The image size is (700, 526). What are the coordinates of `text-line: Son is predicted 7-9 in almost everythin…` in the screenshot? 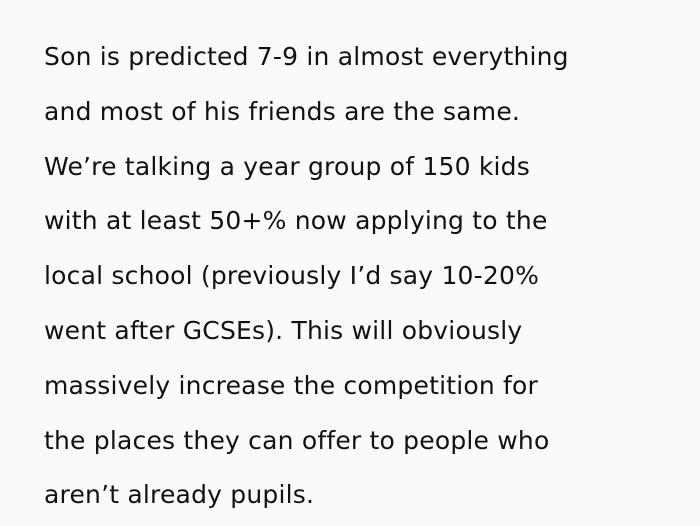 It's located at (306, 56).